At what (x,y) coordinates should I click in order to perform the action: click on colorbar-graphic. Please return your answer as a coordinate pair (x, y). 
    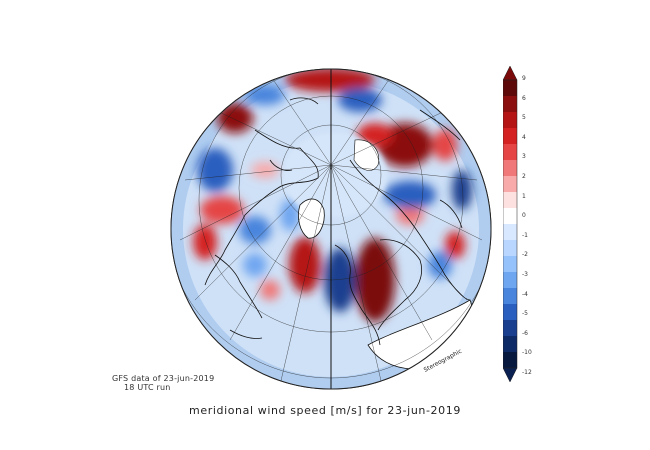
    Looking at the image, I should click on (510, 224).